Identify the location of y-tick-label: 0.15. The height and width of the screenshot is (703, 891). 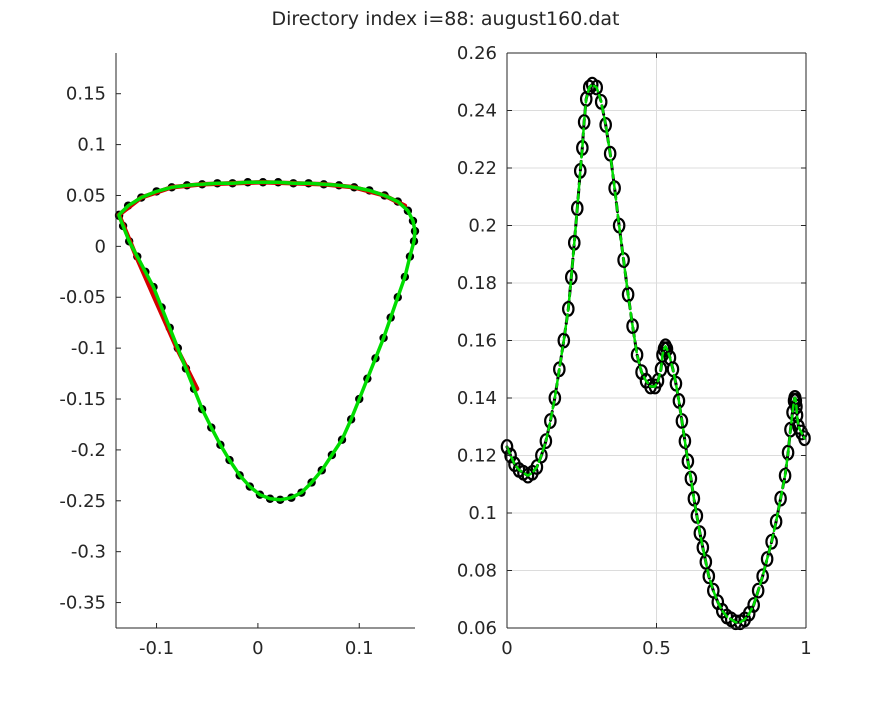
(86, 94).